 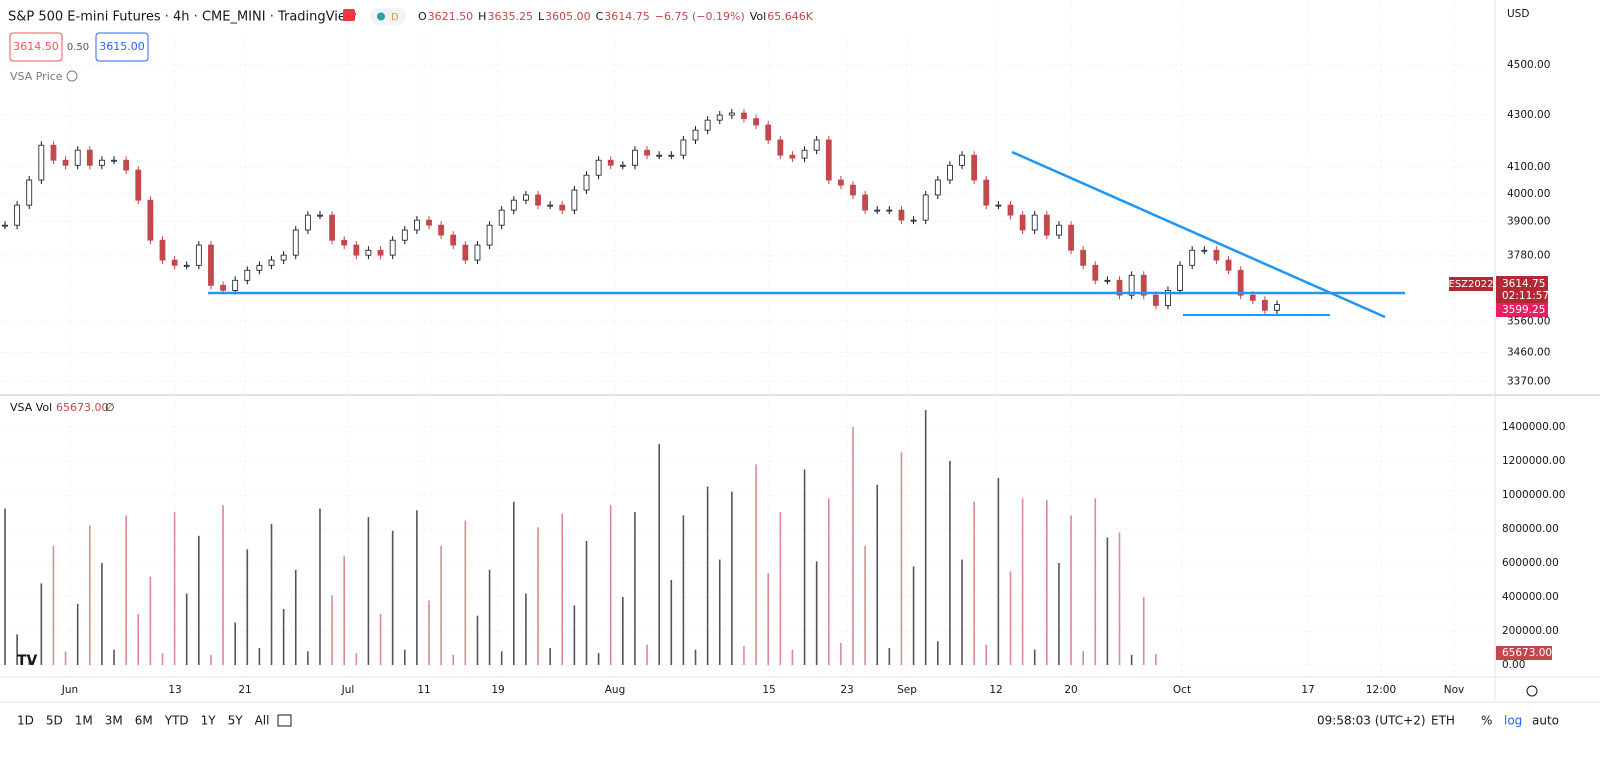 What do you see at coordinates (244, 690) in the screenshot?
I see `x-tick-label: 21` at bounding box center [244, 690].